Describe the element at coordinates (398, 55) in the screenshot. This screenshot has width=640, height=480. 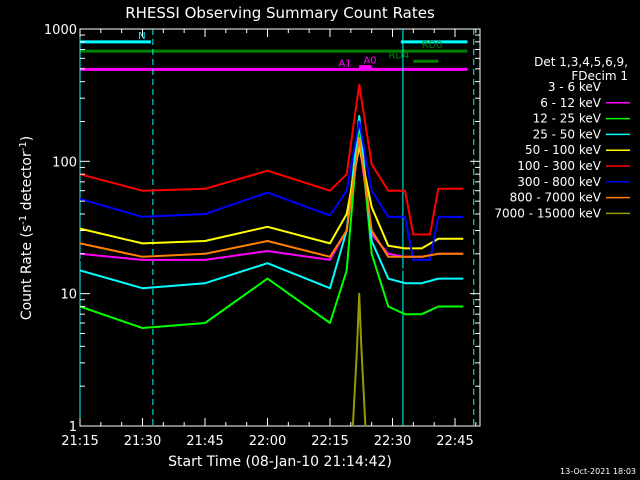
I see `flag-label: RD4` at that location.